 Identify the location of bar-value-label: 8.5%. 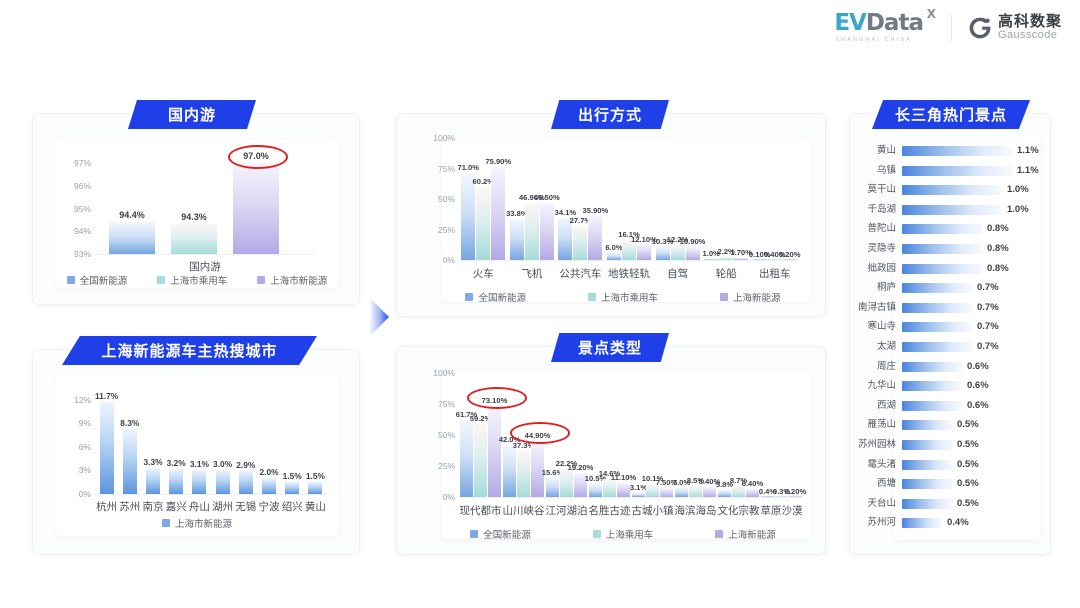
(695, 481).